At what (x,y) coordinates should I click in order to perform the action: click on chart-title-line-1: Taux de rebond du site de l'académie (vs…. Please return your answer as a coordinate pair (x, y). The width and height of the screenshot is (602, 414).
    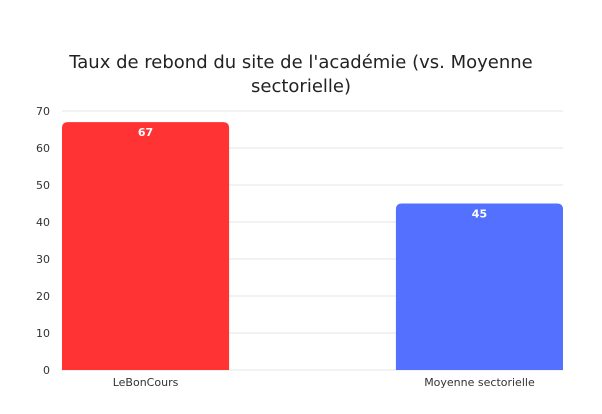
    Looking at the image, I should click on (300, 62).